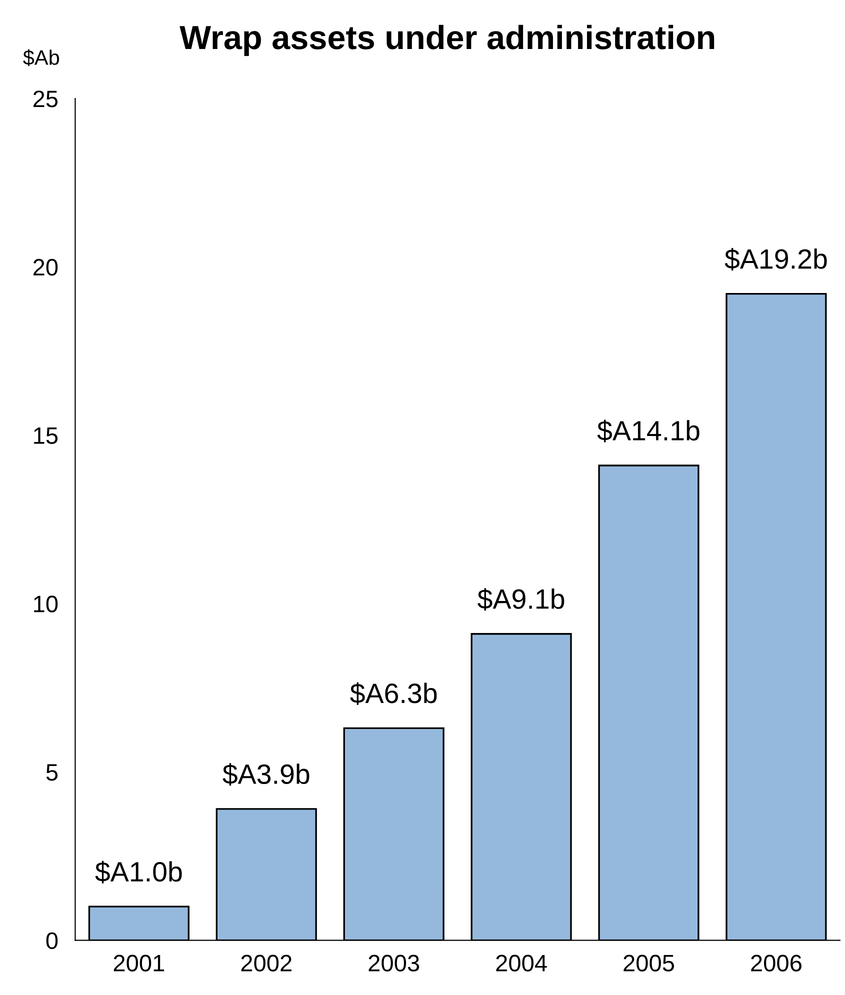 The image size is (845, 995). Describe the element at coordinates (41, 57) in the screenshot. I see `y-axis-title: $Ab` at that location.